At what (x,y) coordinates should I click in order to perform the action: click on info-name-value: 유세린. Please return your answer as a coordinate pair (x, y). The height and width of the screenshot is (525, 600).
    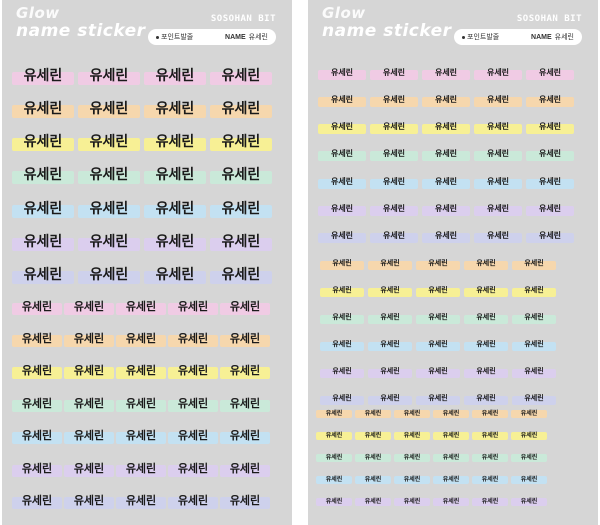
    Looking at the image, I should click on (564, 37).